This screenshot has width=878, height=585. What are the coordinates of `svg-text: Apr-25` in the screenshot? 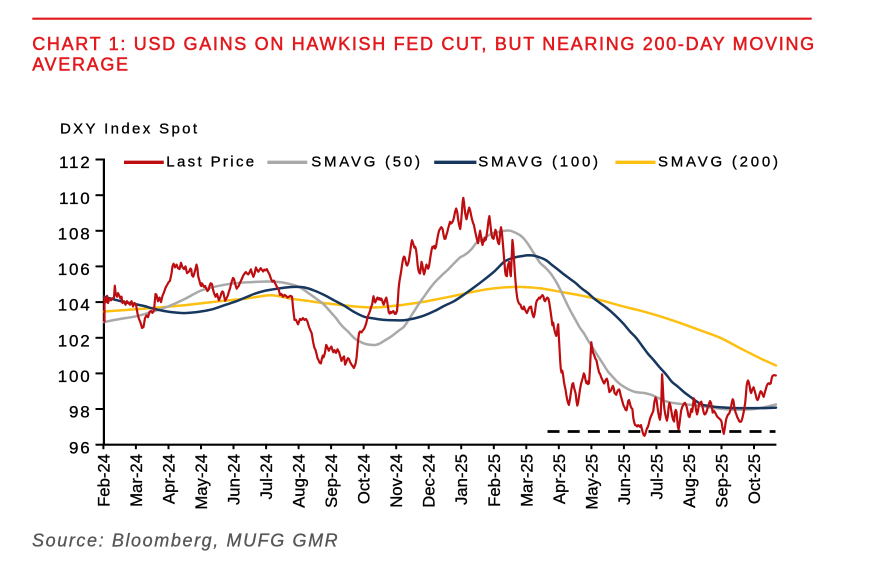 It's located at (559, 479).